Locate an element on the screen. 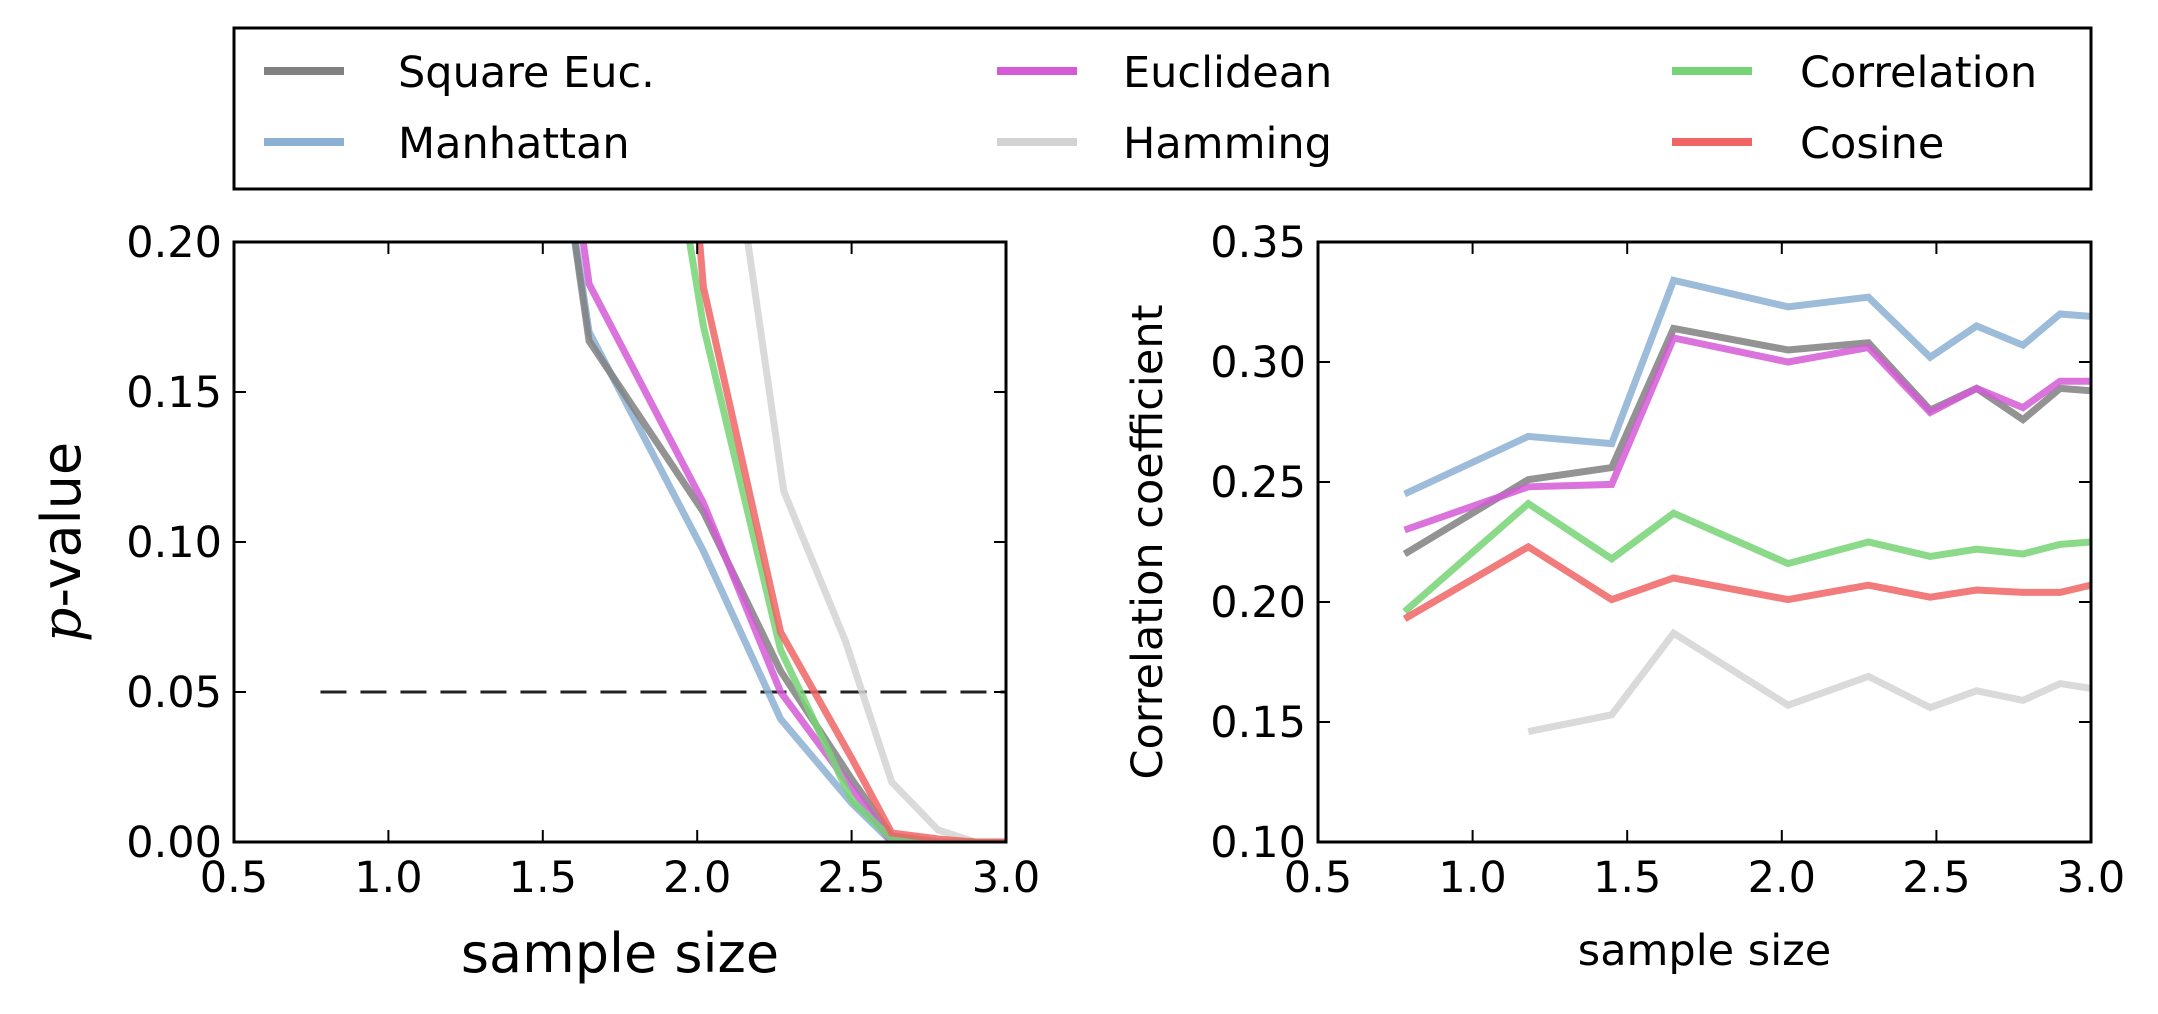  y-tick-label: 0.05 is located at coordinates (174, 693).